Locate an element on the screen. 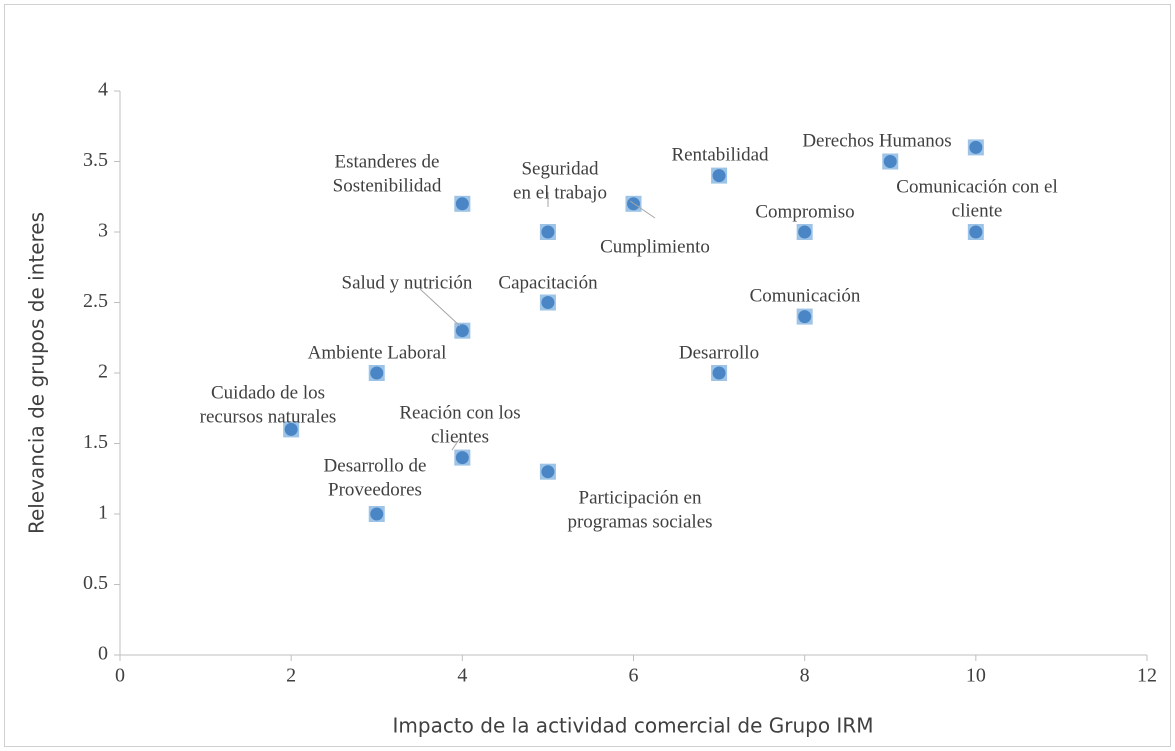 The image size is (1175, 751). data-label: Rentabilidad is located at coordinates (720, 154).